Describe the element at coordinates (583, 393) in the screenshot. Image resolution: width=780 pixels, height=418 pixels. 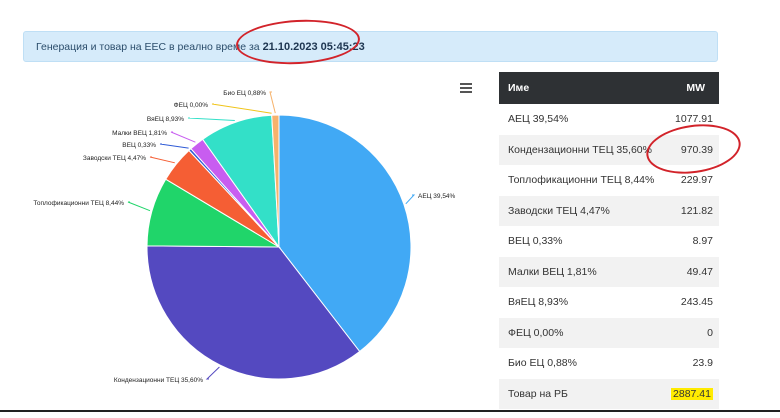
I see `row-name: Товар на РБ` at that location.